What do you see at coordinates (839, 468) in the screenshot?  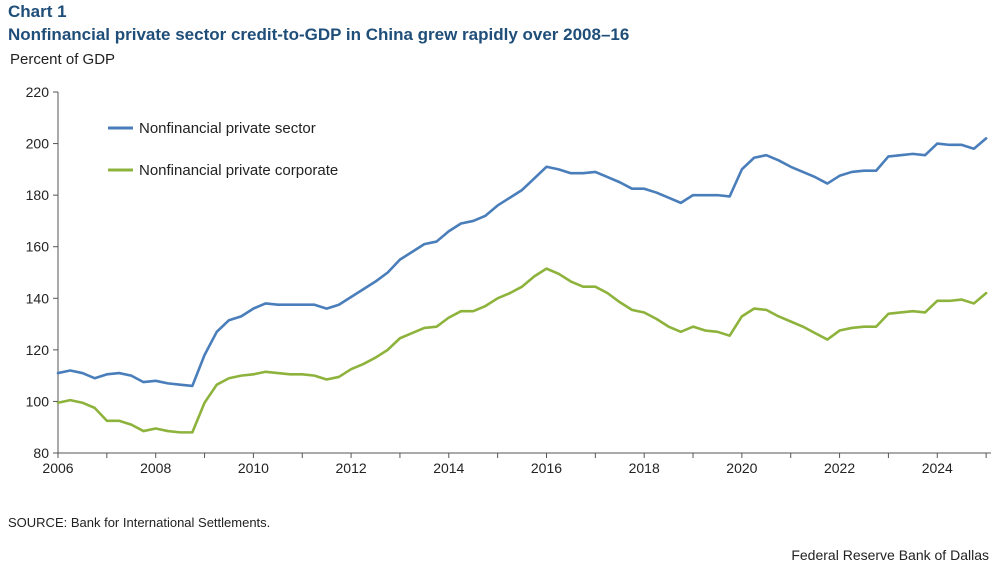 I see `x-tick-label: 2022` at bounding box center [839, 468].